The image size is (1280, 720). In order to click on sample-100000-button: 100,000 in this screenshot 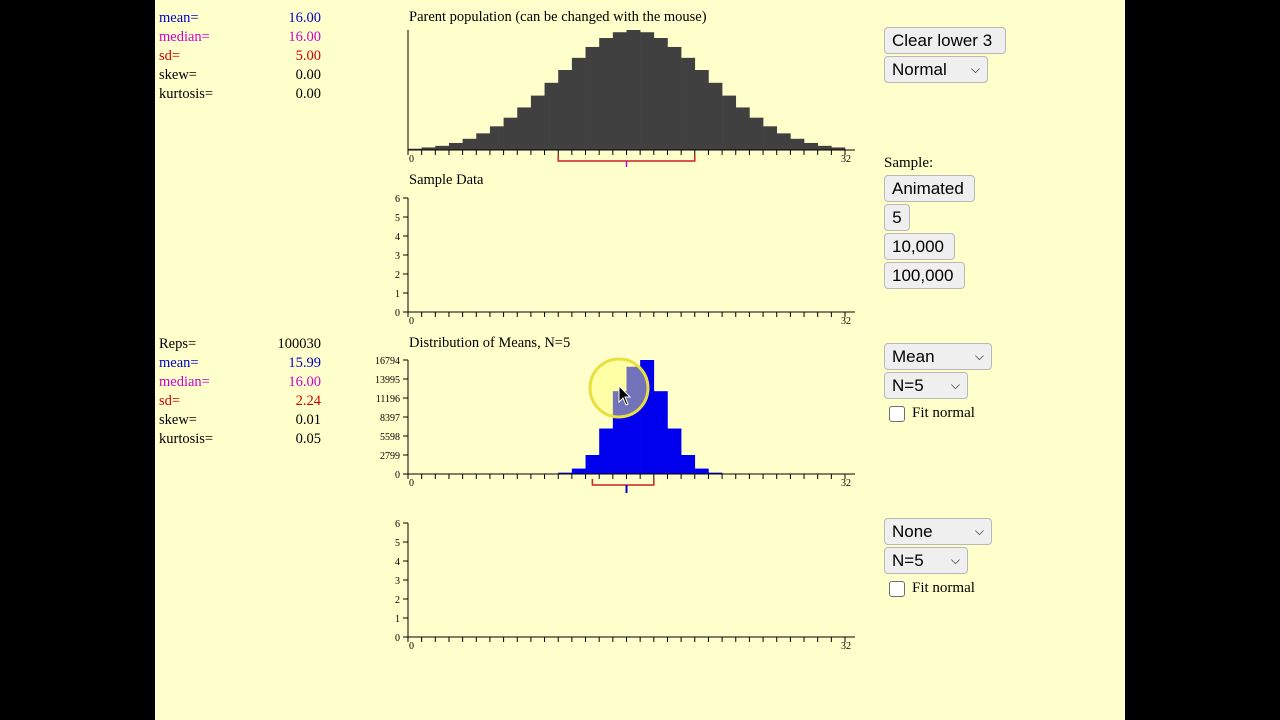, I will do `click(924, 275)`.